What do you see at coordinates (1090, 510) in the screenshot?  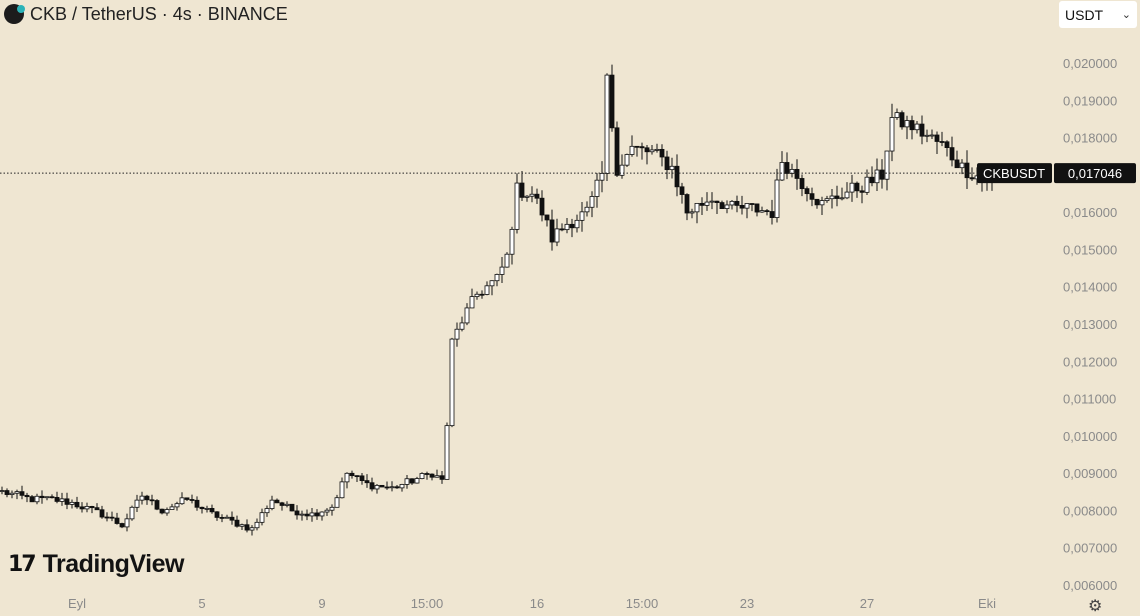 I see `y-tick-label: 0,008000` at bounding box center [1090, 510].